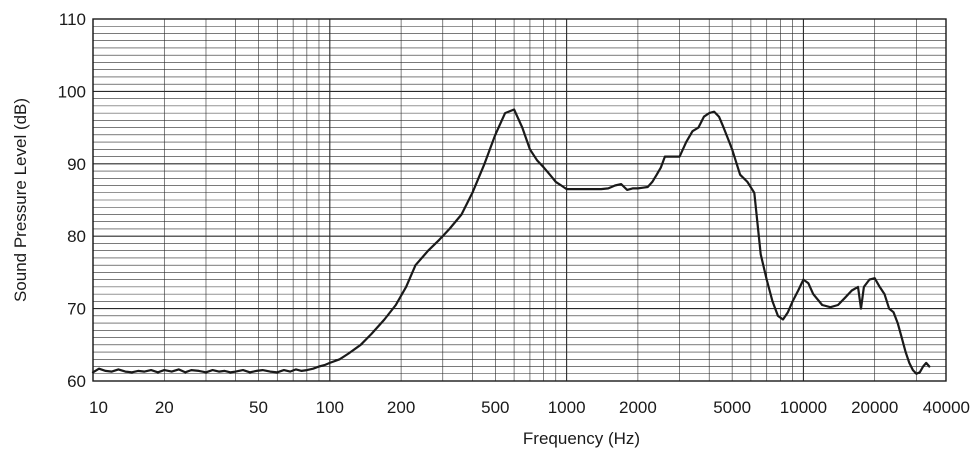 This screenshot has height=452, width=975. What do you see at coordinates (874, 407) in the screenshot?
I see `x-tick-label: 20000` at bounding box center [874, 407].